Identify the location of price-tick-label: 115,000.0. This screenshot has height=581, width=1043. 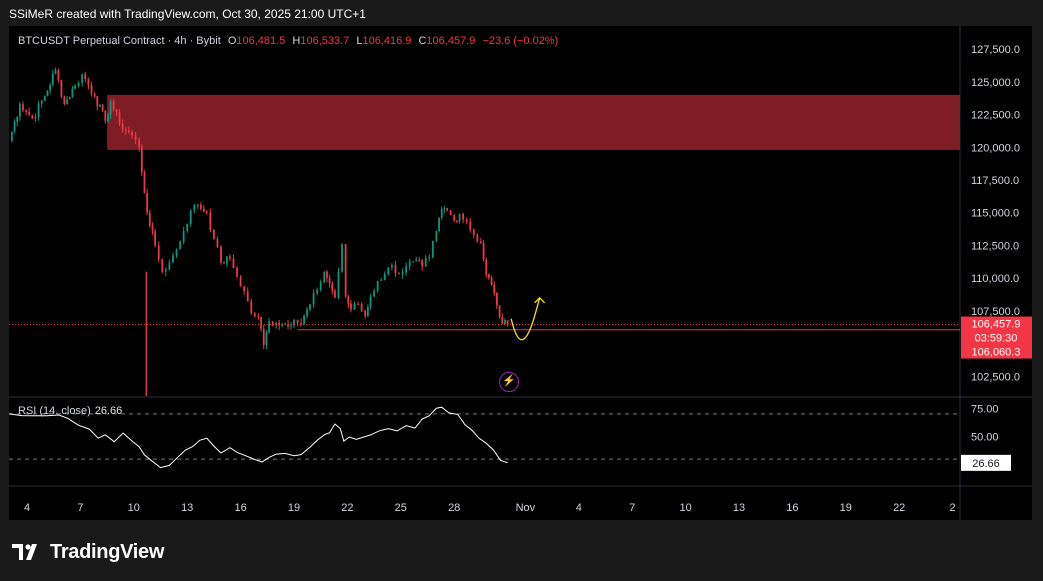
(995, 214).